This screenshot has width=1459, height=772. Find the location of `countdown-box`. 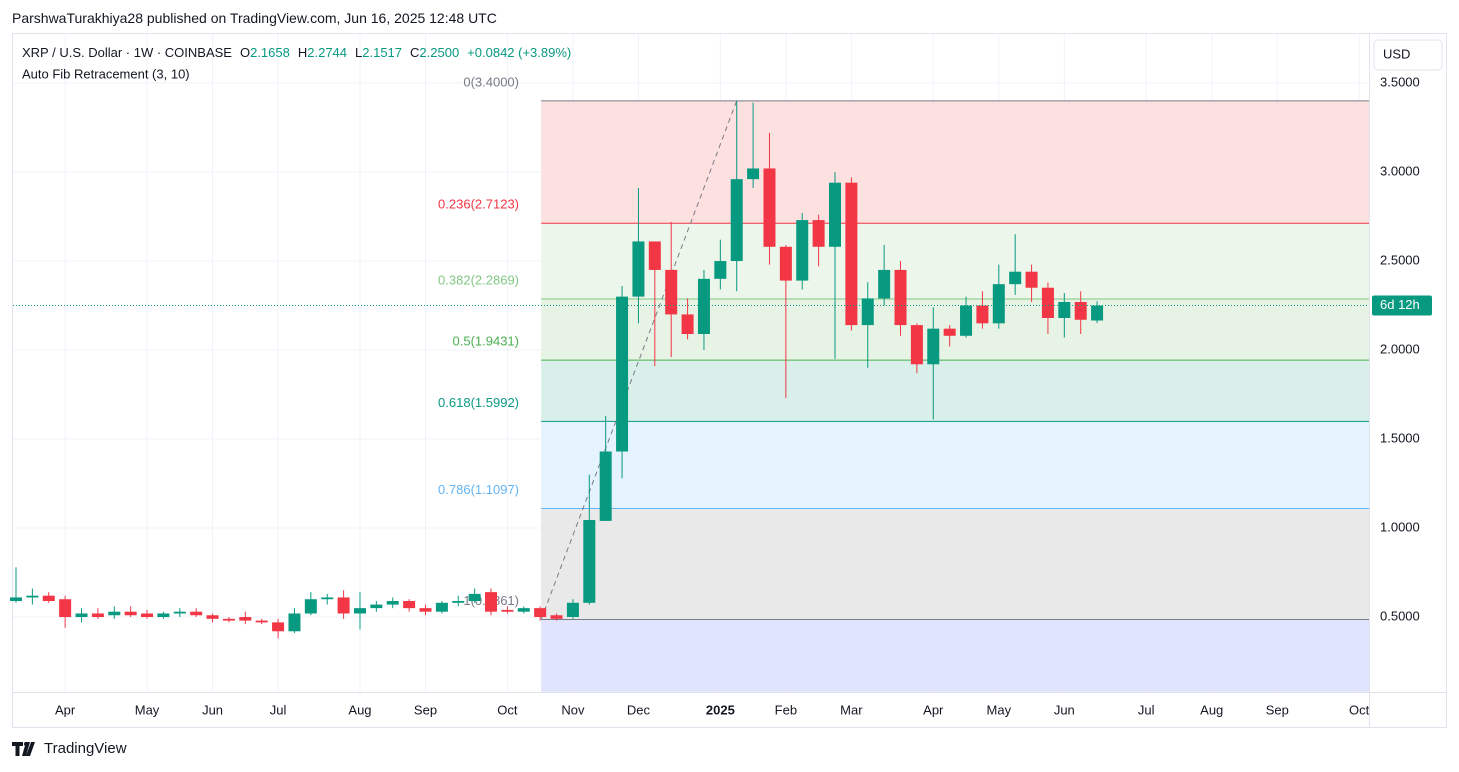

countdown-box is located at coordinates (1402, 305).